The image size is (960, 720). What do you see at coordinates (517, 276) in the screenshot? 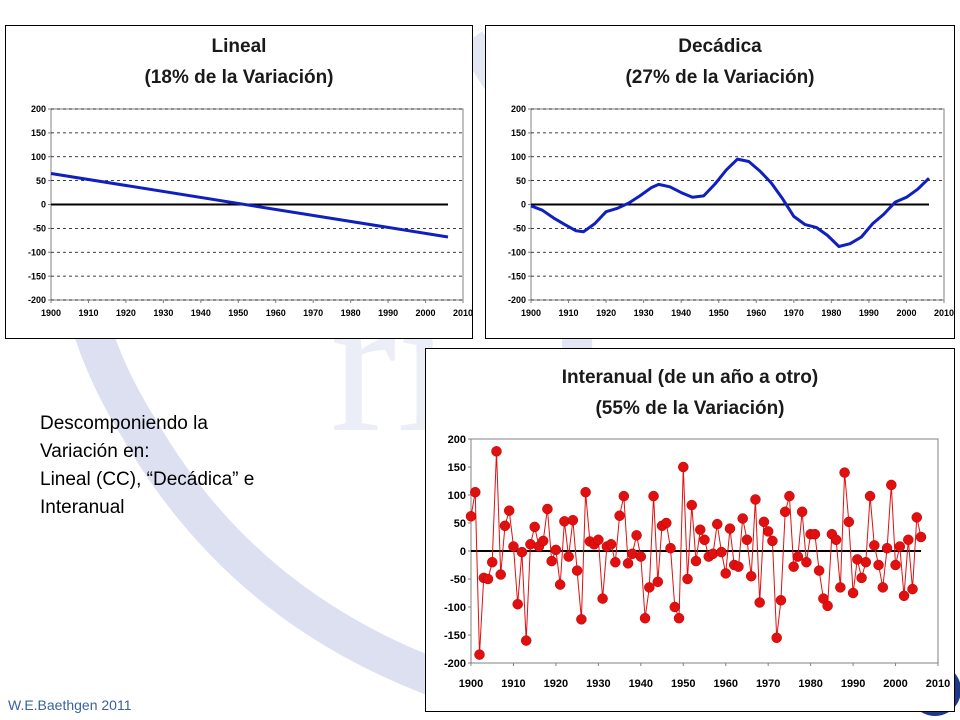
I see `y-tick-label: -150` at bounding box center [517, 276].